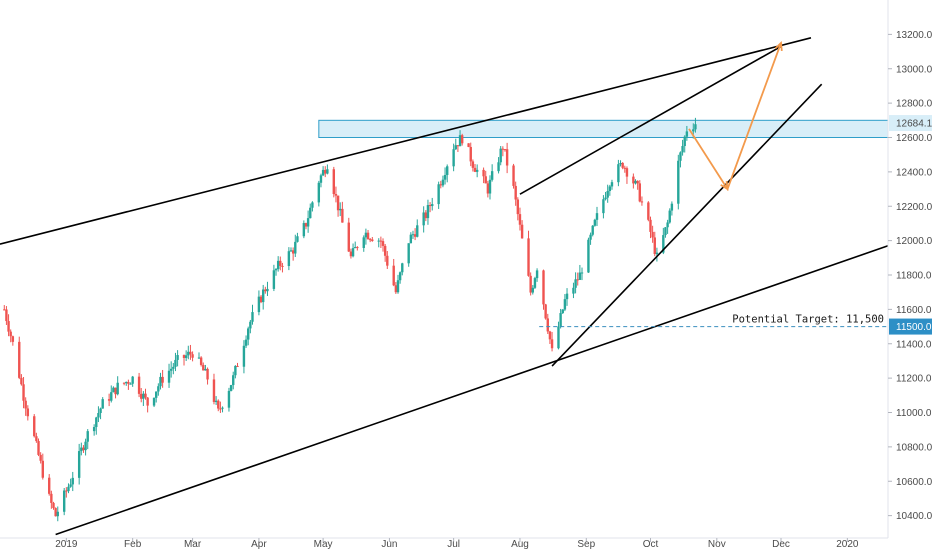 The height and width of the screenshot is (555, 932). What do you see at coordinates (914, 327) in the screenshot?
I see `target-price-badge-label: 11500.0` at bounding box center [914, 327].